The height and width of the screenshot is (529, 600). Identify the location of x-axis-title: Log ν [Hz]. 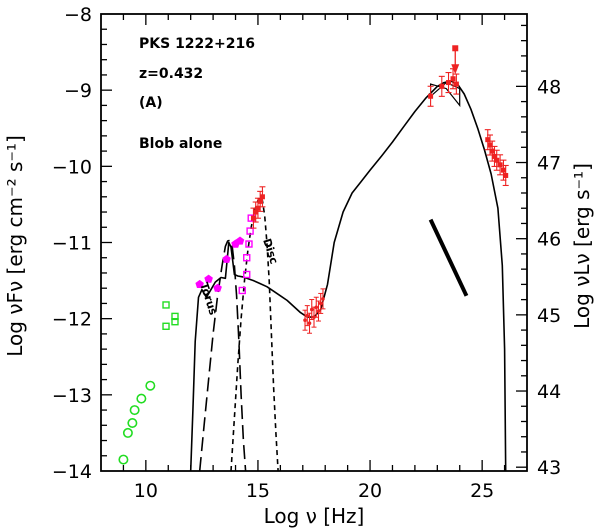
(314, 516).